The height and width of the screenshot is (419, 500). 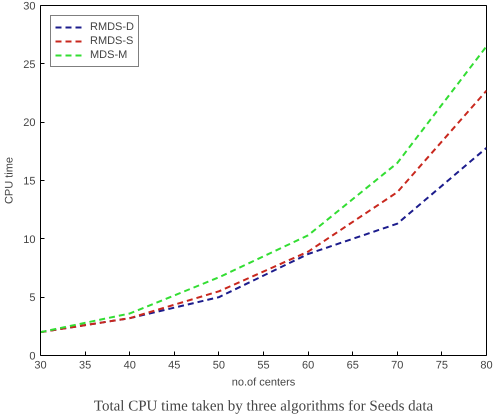 What do you see at coordinates (109, 55) in the screenshot?
I see `legend-label: MDS-M` at bounding box center [109, 55].